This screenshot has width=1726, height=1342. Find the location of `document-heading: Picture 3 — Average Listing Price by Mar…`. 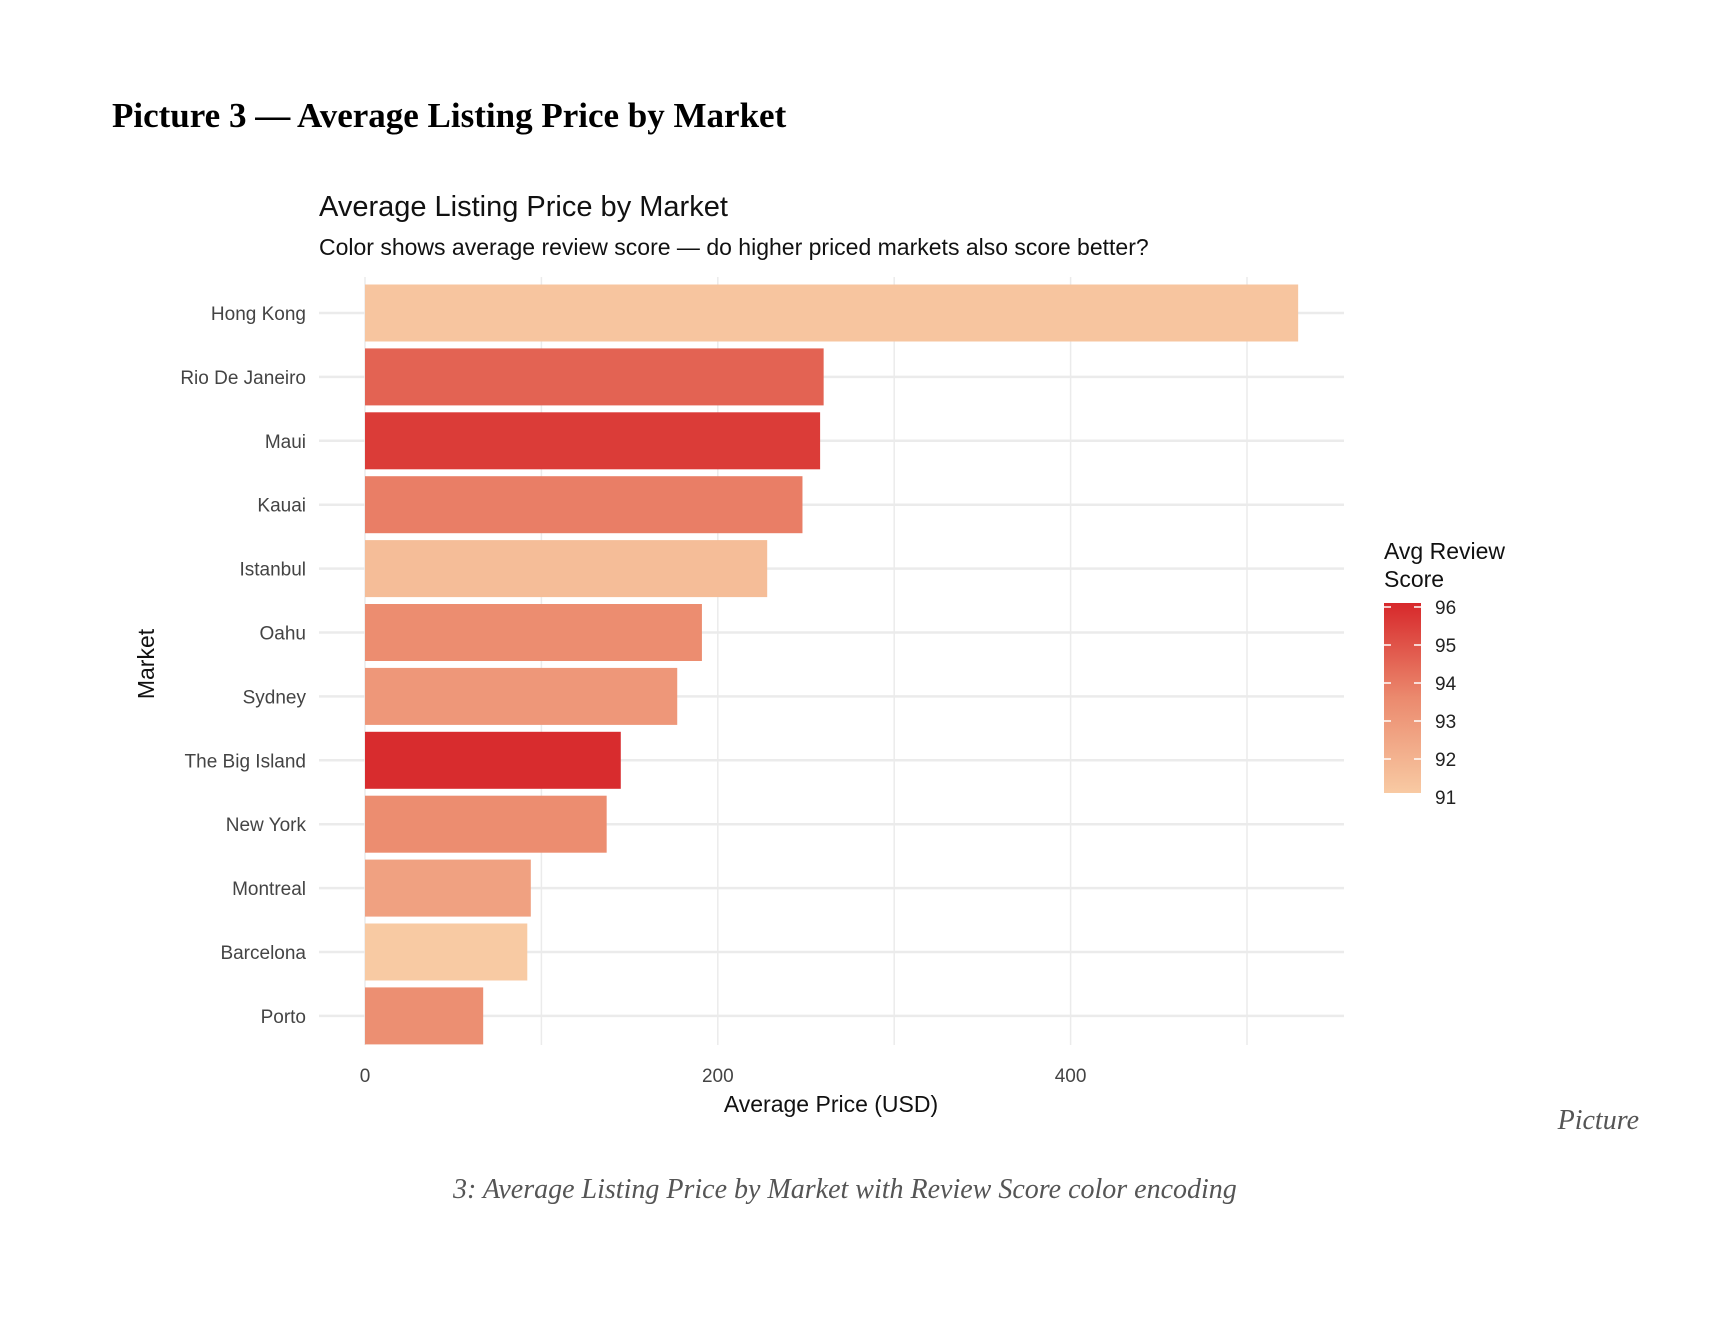

document-heading: Picture 3 — Average Listing Price by Mar… is located at coordinates (449, 115).